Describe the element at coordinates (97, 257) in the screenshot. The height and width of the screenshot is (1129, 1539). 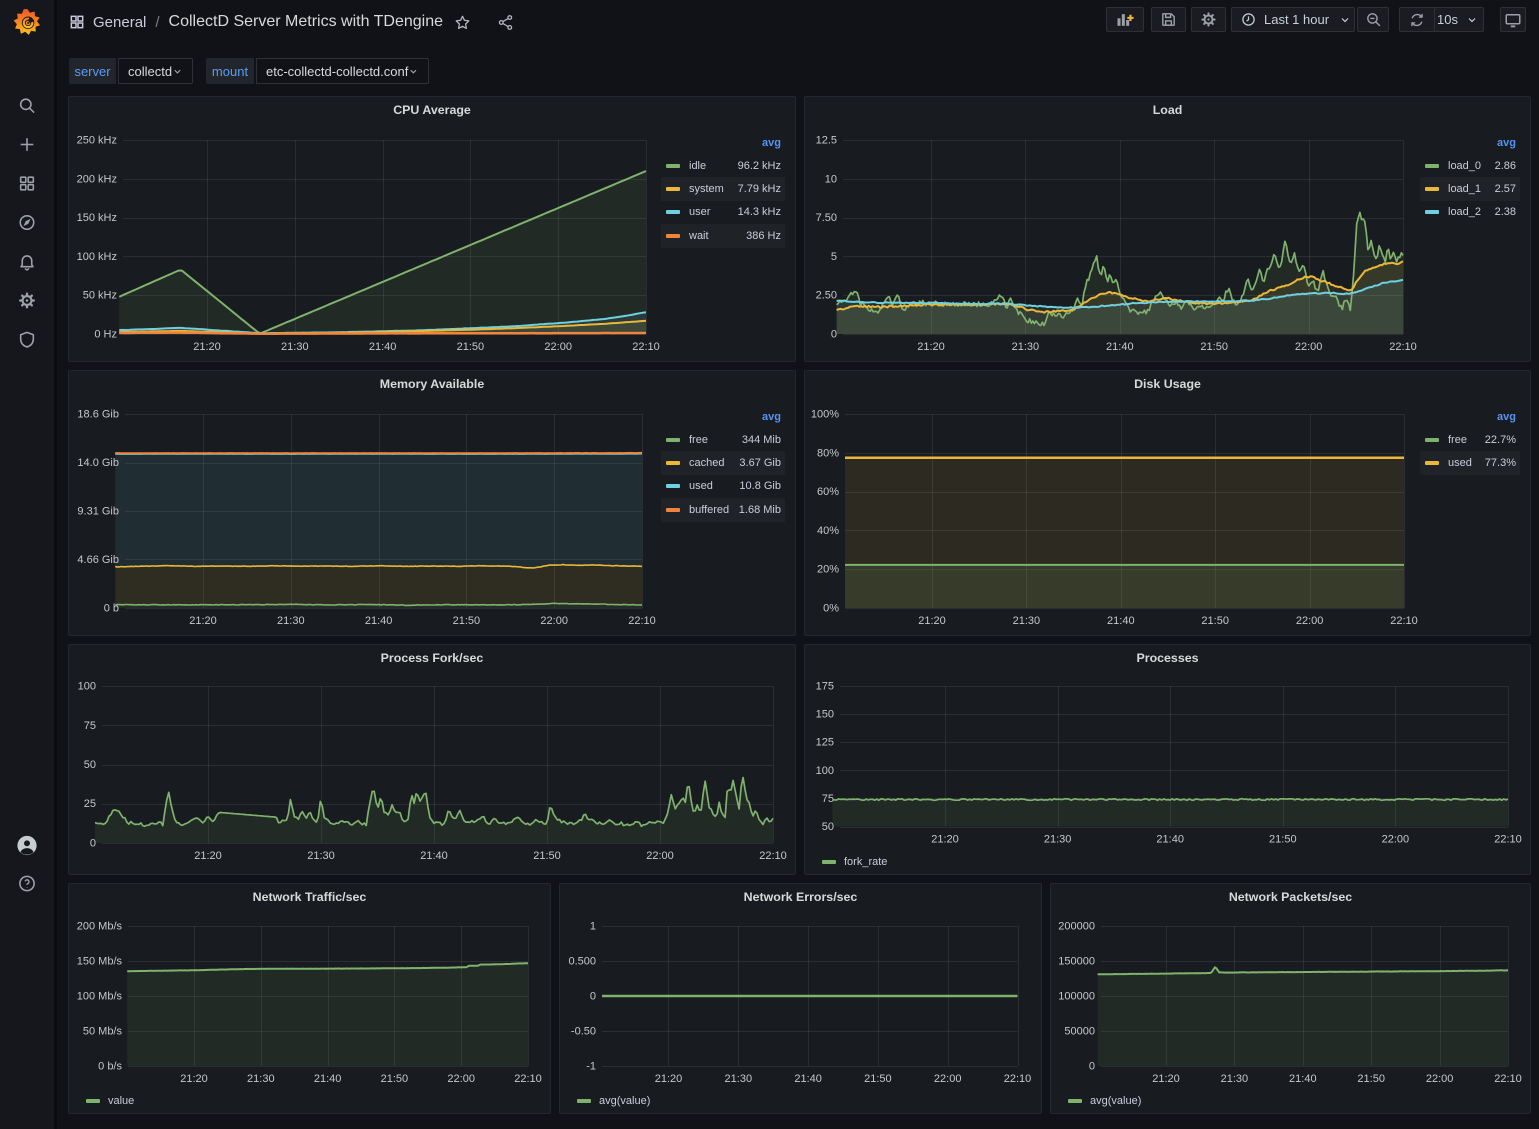
I see `svg-text: 100 kHz` at that location.